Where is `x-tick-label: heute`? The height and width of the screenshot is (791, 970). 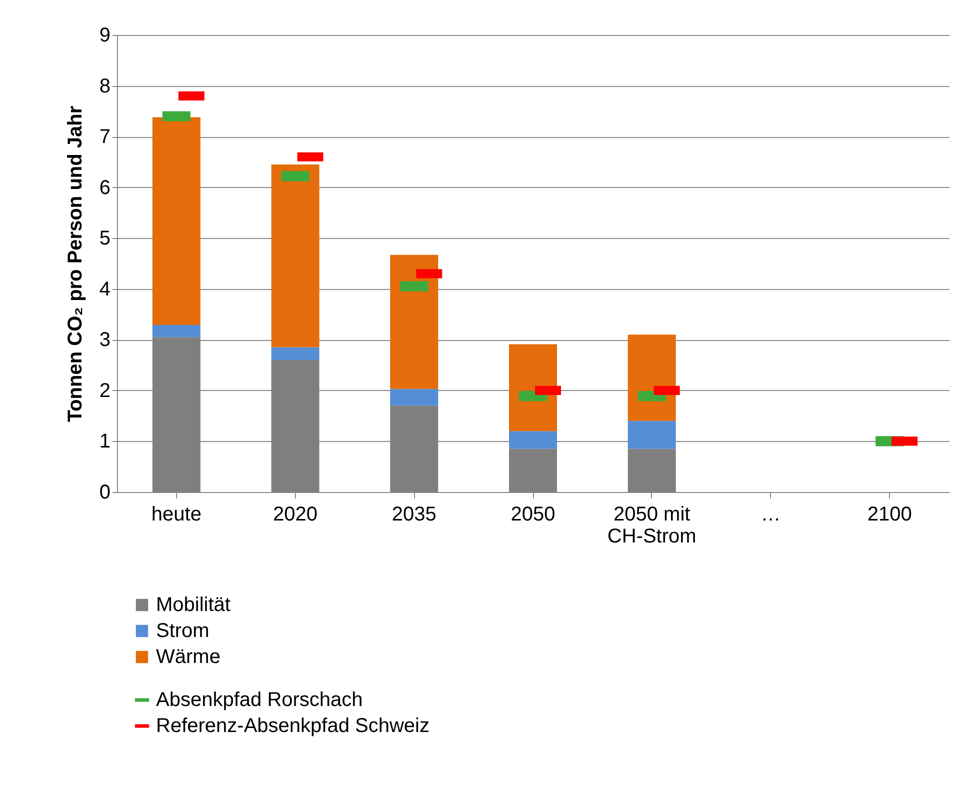 x-tick-label: heute is located at coordinates (176, 515).